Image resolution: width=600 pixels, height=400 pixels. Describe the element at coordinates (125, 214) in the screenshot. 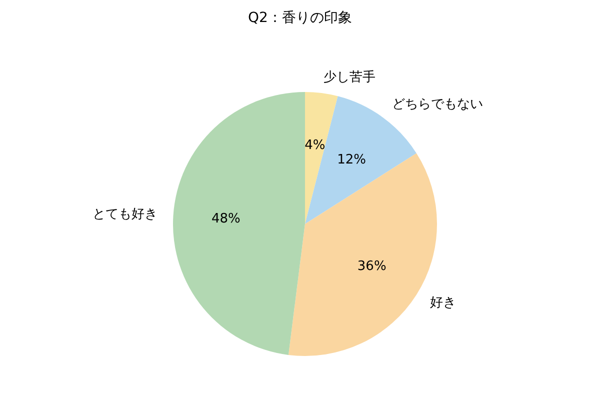

I see `slice-label: とても好き` at that location.